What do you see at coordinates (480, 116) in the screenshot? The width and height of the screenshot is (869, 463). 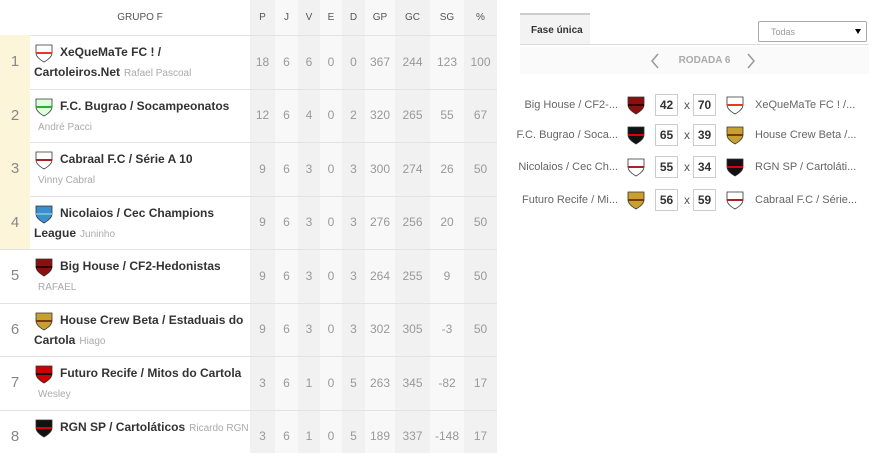 I see `stat-value: 67` at bounding box center [480, 116].